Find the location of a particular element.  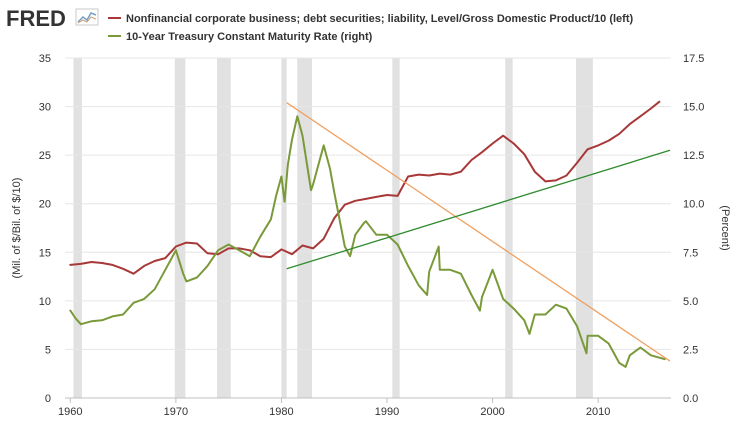

fred-logo-text: FRED is located at coordinates (36, 18).